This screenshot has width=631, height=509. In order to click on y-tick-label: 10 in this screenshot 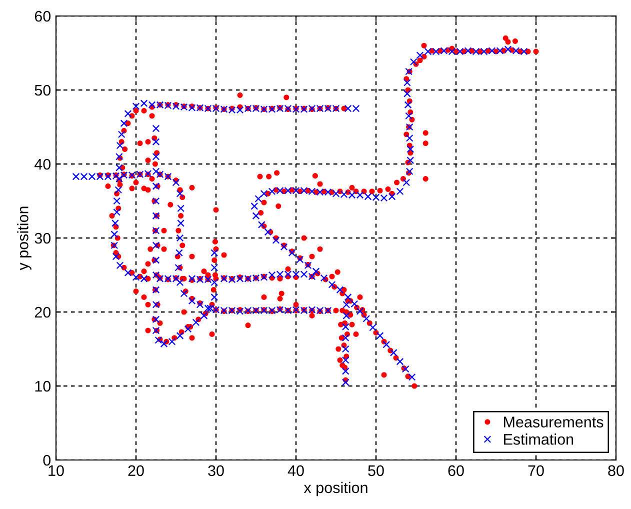, I will do `click(43, 386)`.